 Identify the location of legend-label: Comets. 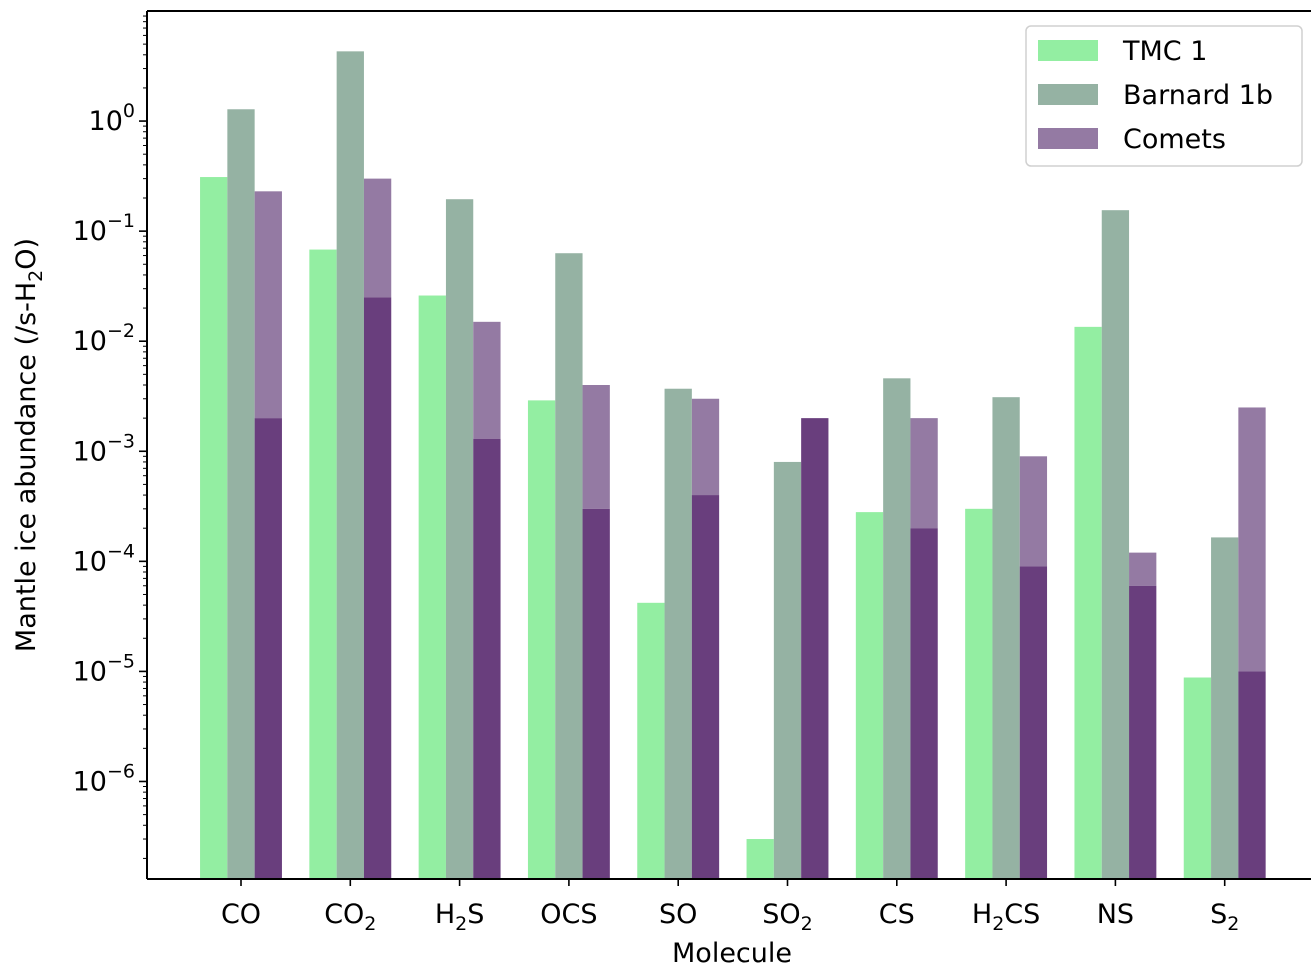
(1174, 139).